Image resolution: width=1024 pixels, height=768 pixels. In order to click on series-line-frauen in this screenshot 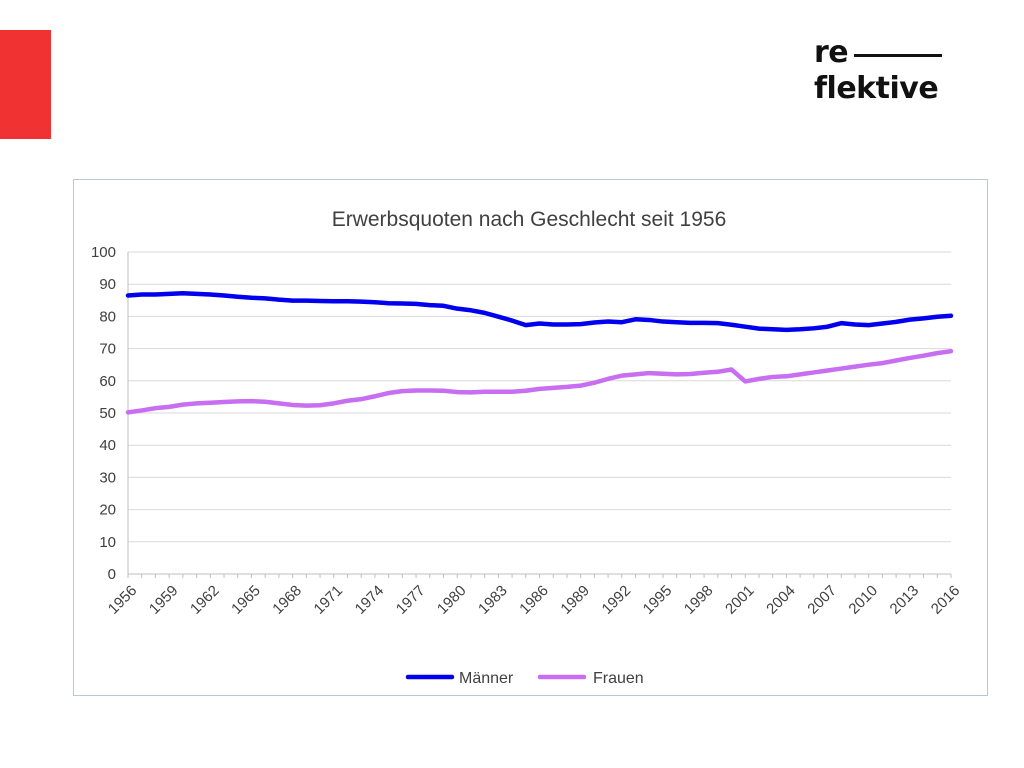, I will do `click(539, 381)`.